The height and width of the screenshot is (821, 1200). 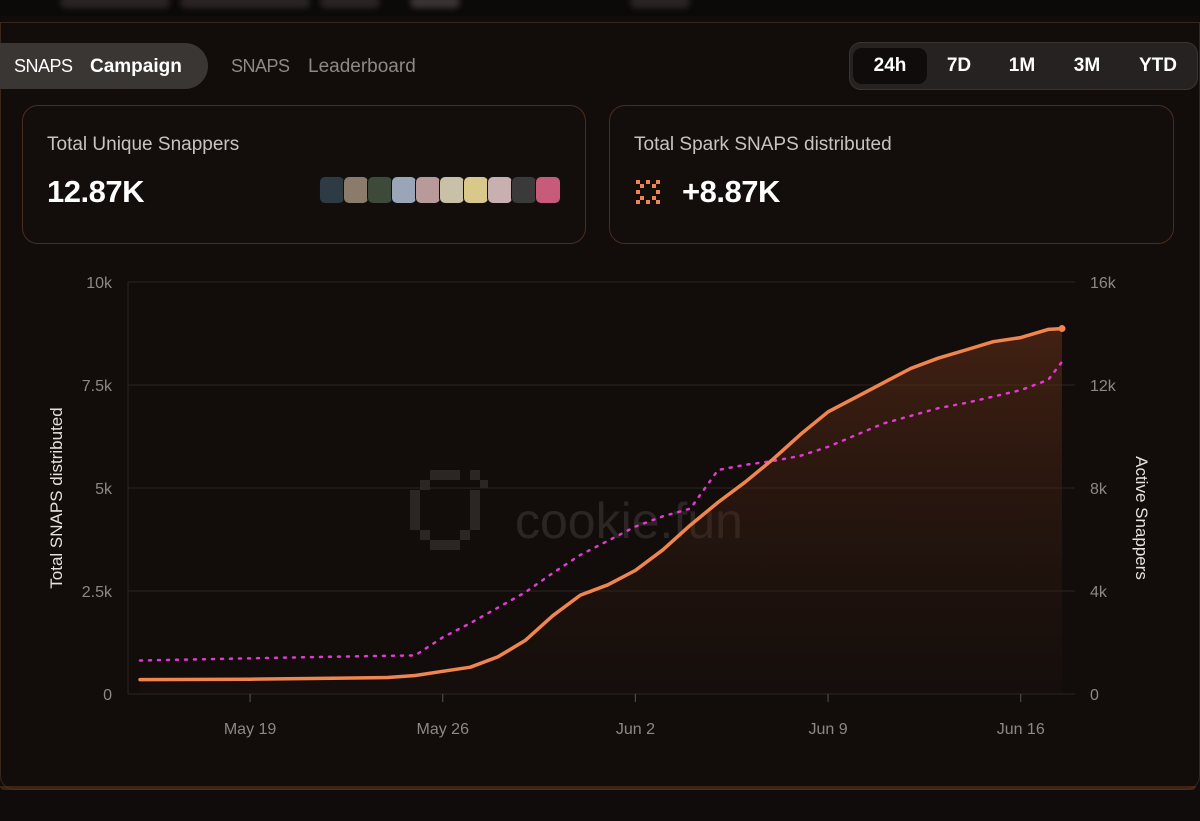 What do you see at coordinates (1141, 518) in the screenshot?
I see `y2-axis-title: Active Snappers` at bounding box center [1141, 518].